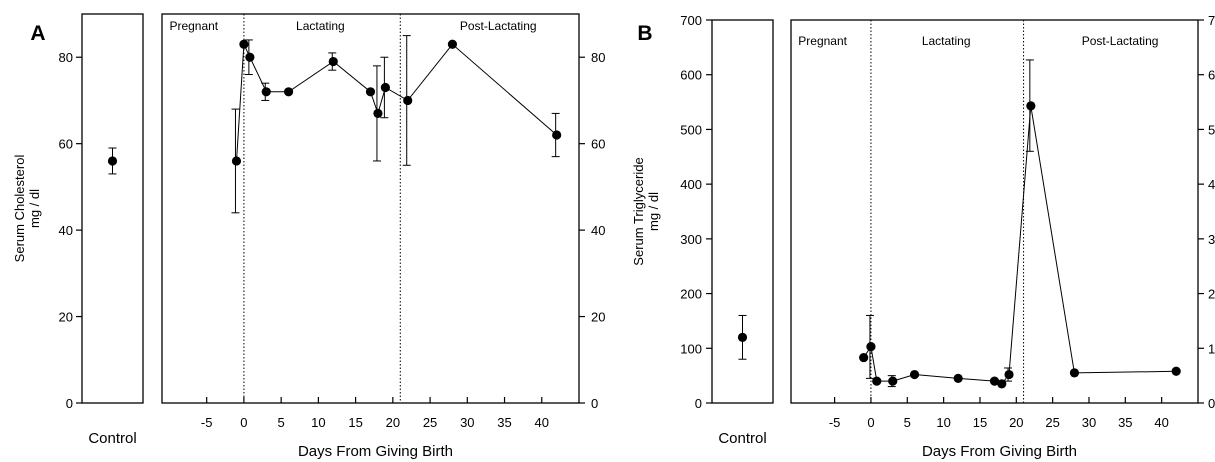 This screenshot has width=1215, height=462. What do you see at coordinates (742, 337) in the screenshot?
I see `panel-b-control-point` at bounding box center [742, 337].